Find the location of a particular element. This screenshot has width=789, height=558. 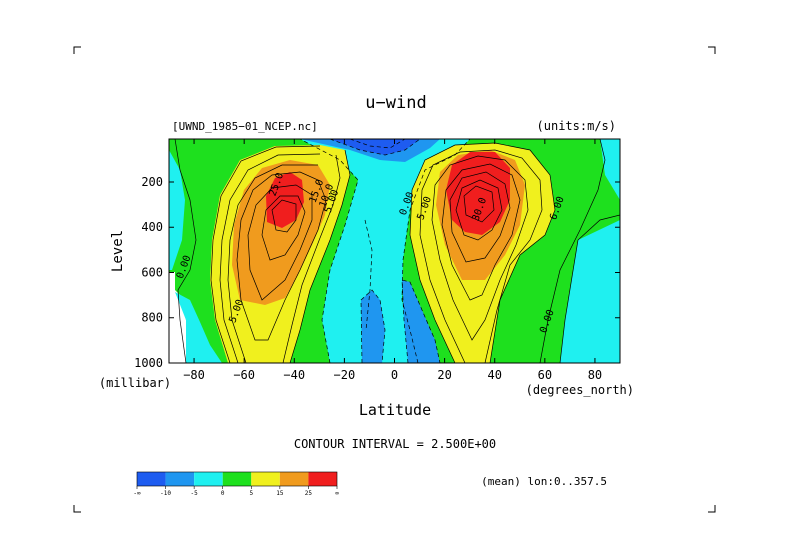

y-units-label: (millibar) is located at coordinates (135, 383).